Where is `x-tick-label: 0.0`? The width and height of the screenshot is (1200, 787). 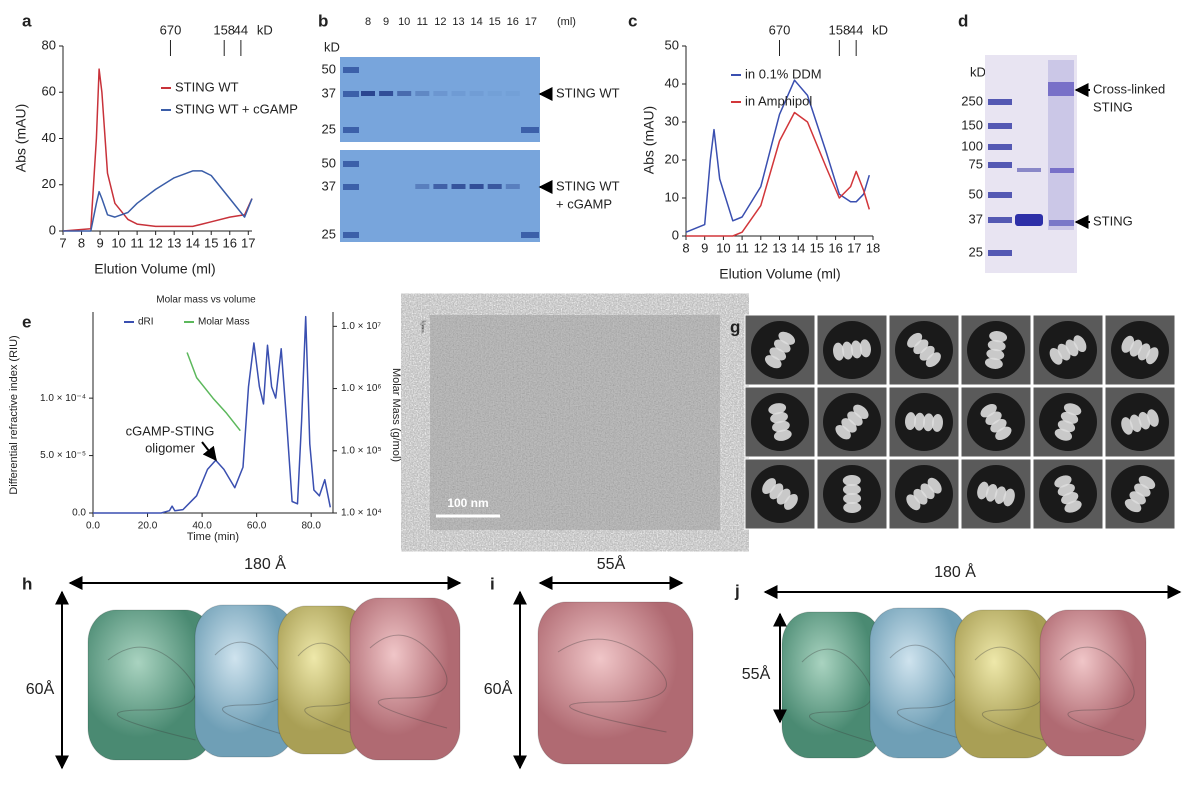
x-tick-label: 0.0 is located at coordinates (93, 526).